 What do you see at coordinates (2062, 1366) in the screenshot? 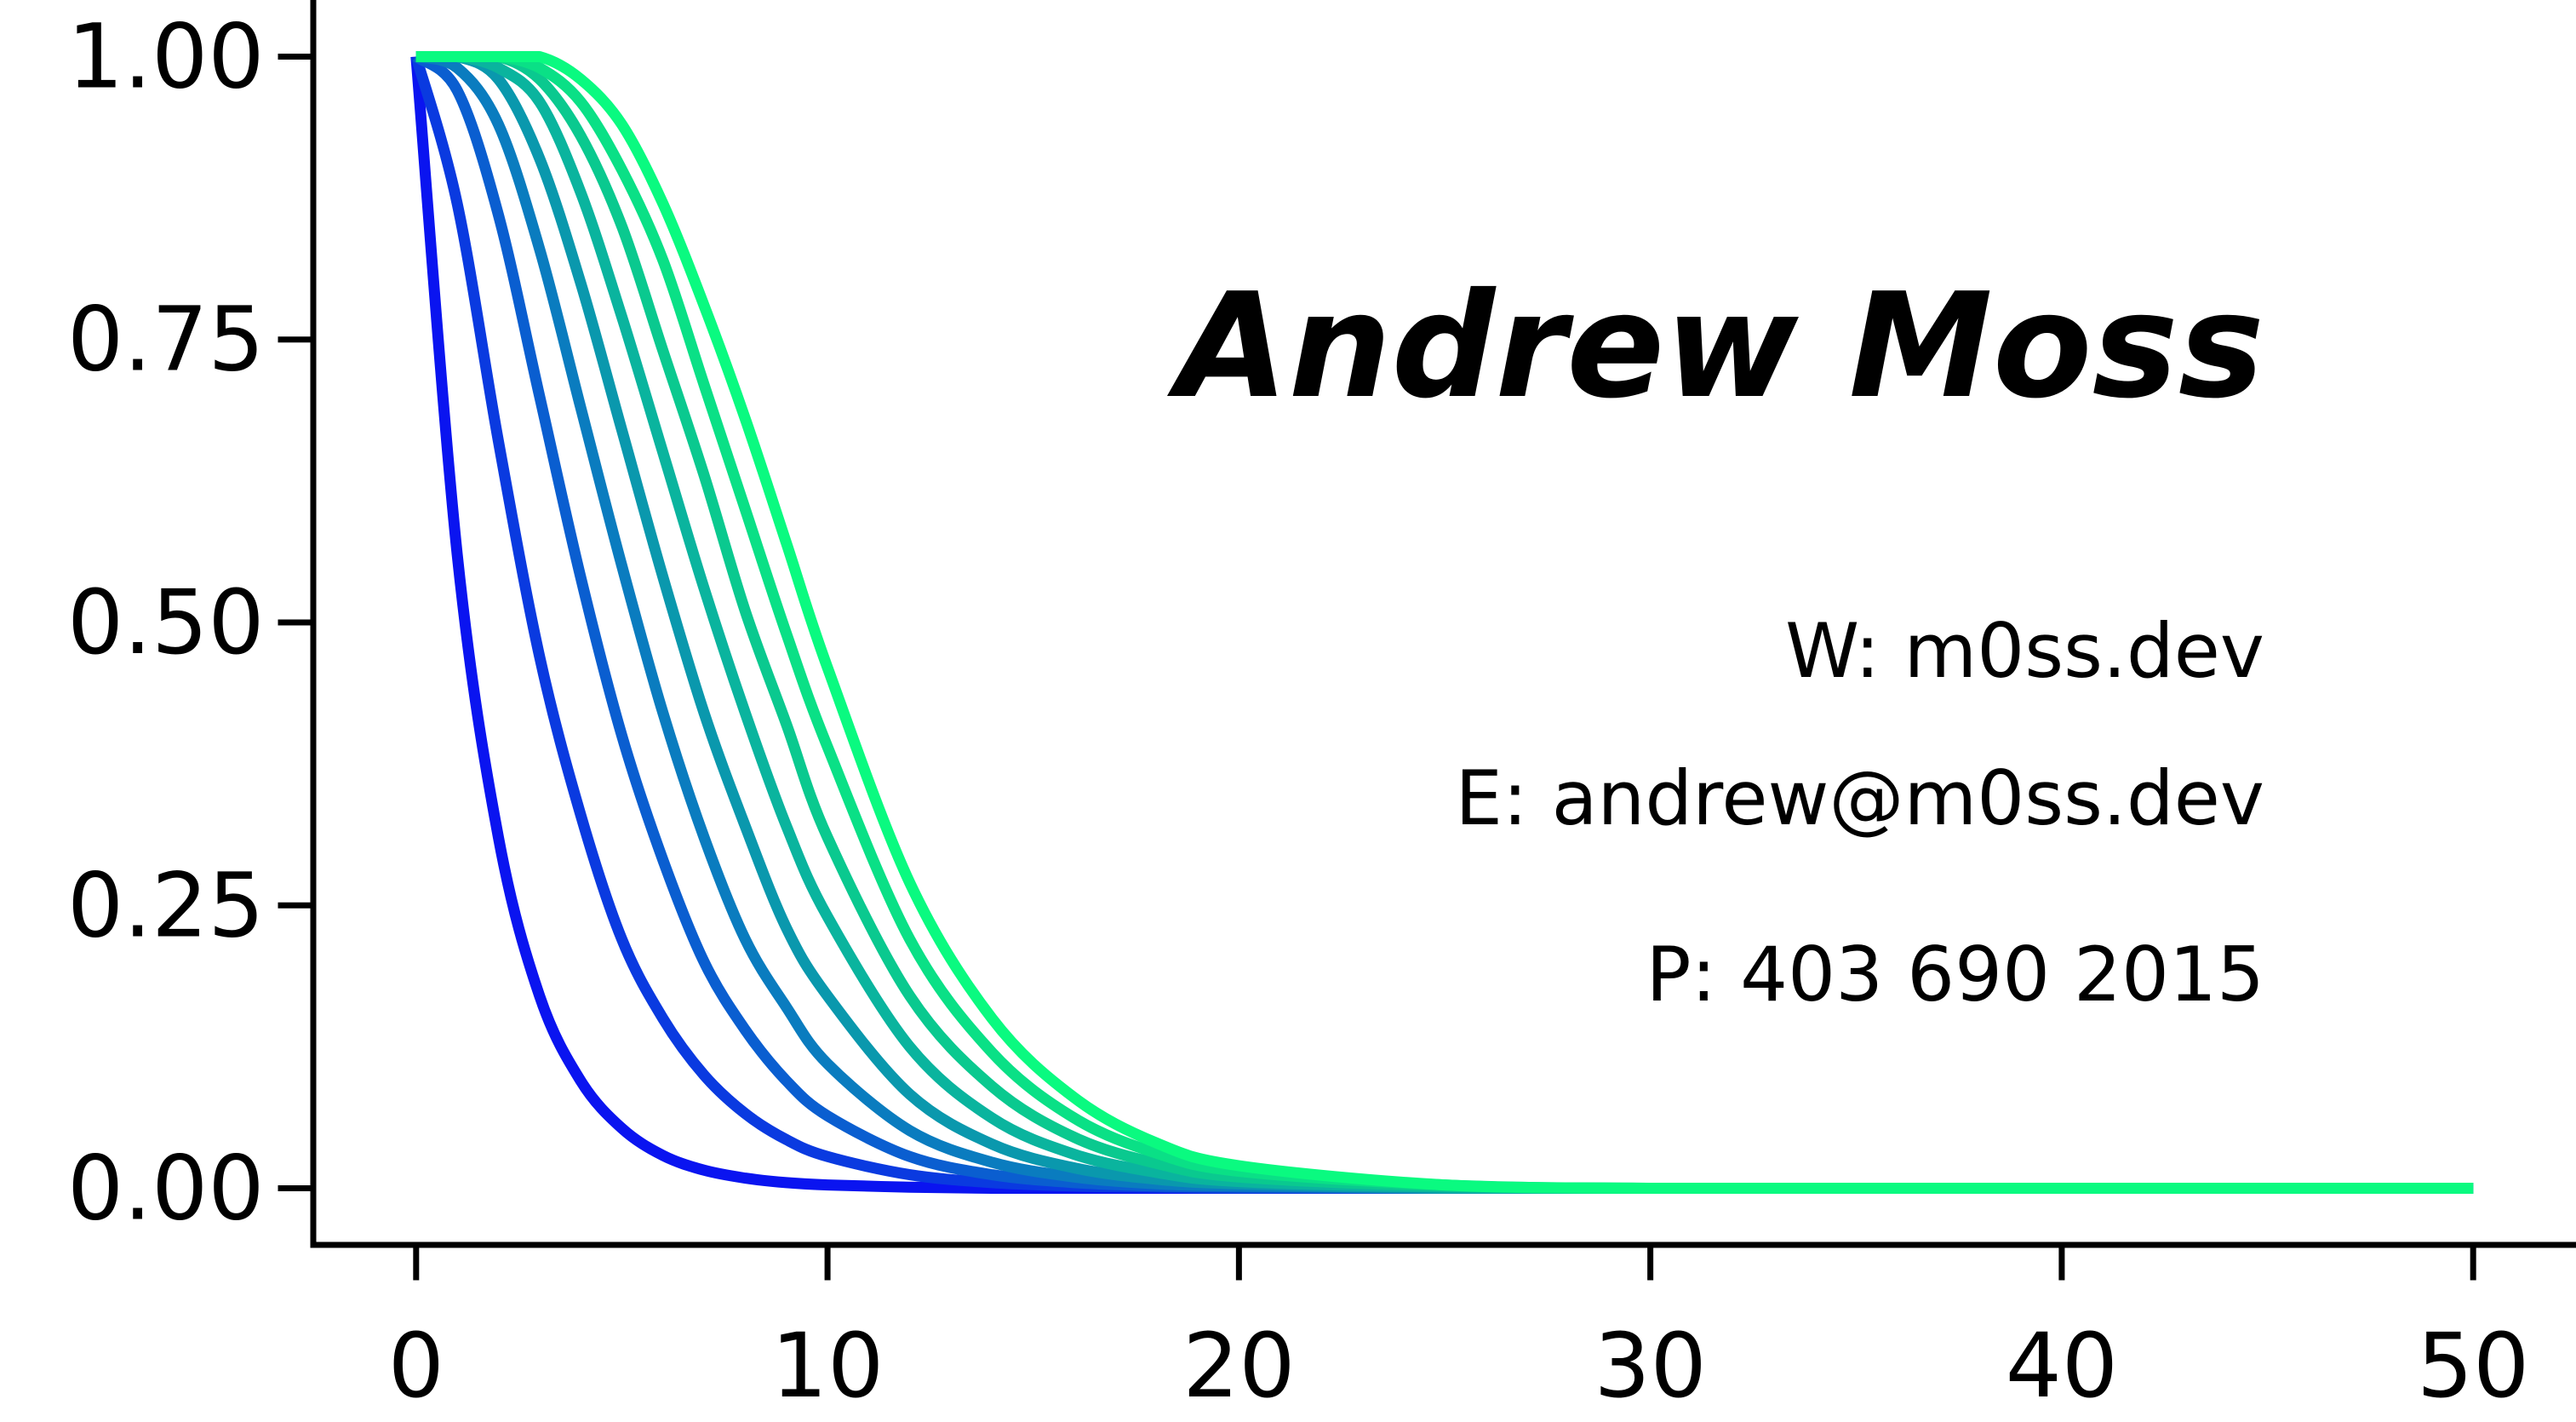
I see `x-tick-label: 40` at bounding box center [2062, 1366].